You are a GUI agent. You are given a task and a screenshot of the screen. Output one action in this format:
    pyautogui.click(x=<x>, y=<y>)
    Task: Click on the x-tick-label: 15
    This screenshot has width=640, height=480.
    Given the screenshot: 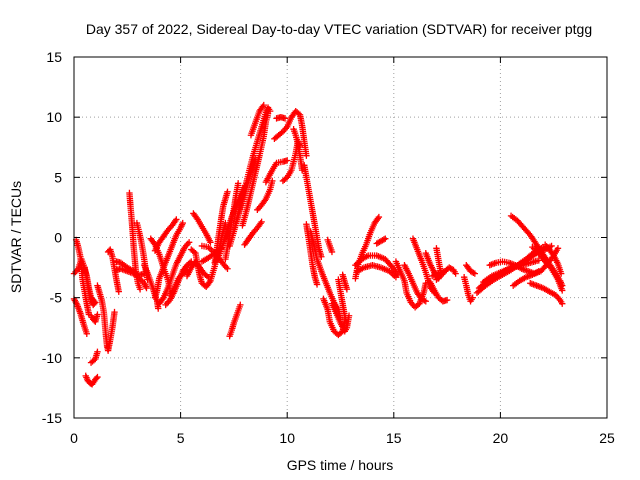 What is the action you would take?
    pyautogui.click(x=394, y=438)
    